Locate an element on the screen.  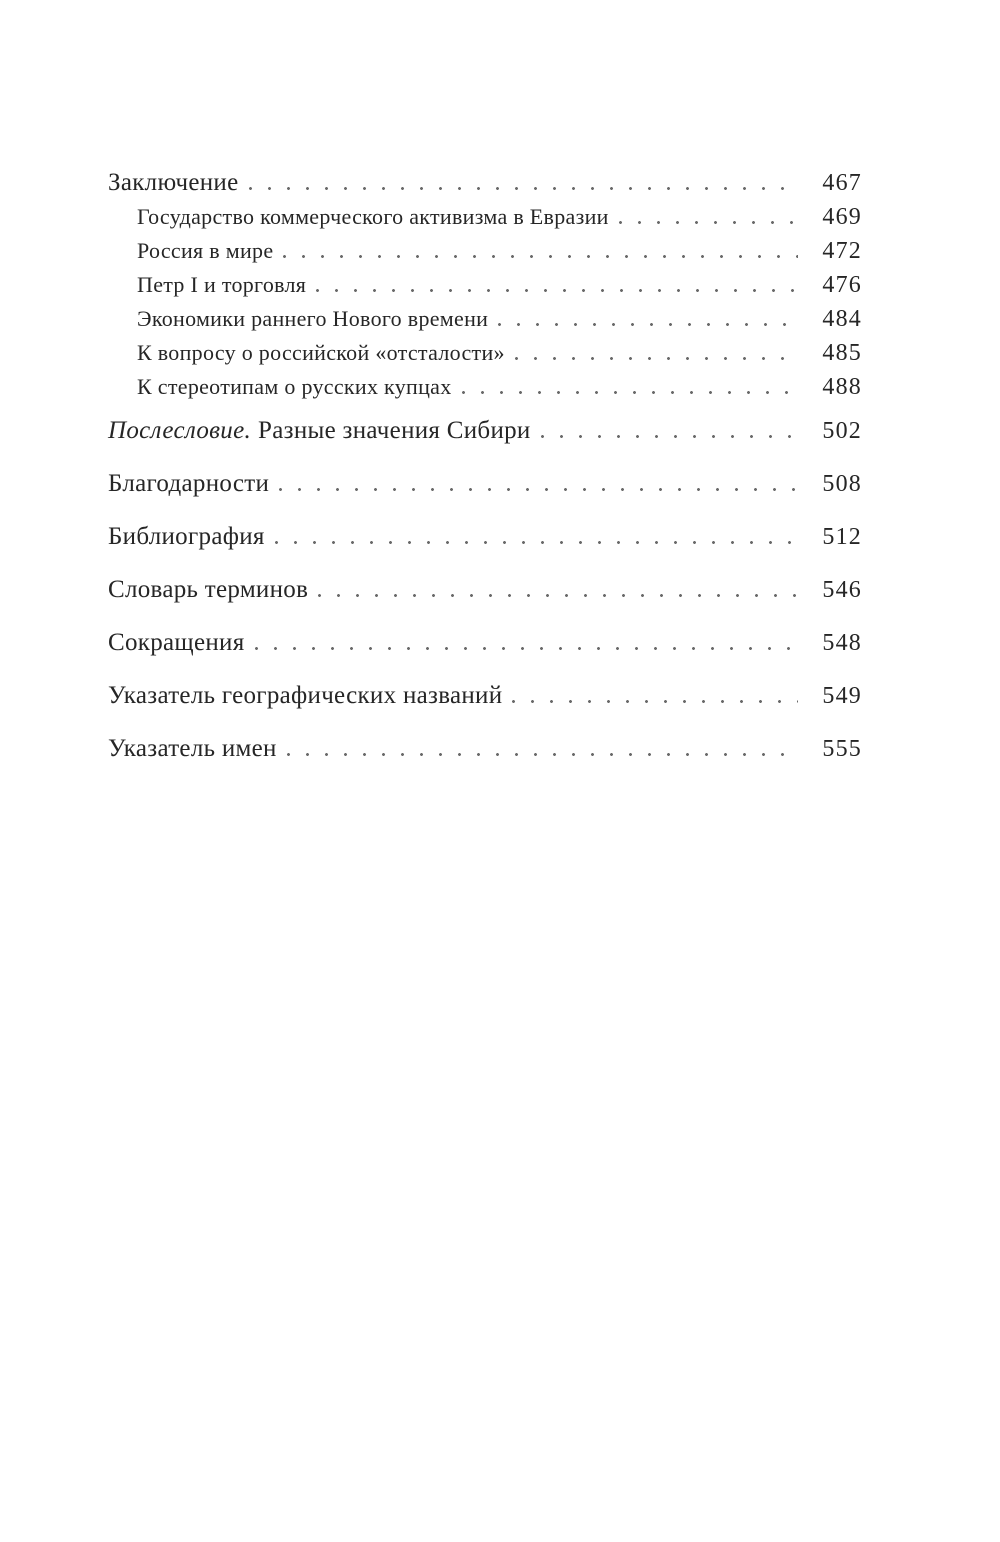
toc-entry-page: 546 is located at coordinates (842, 590).